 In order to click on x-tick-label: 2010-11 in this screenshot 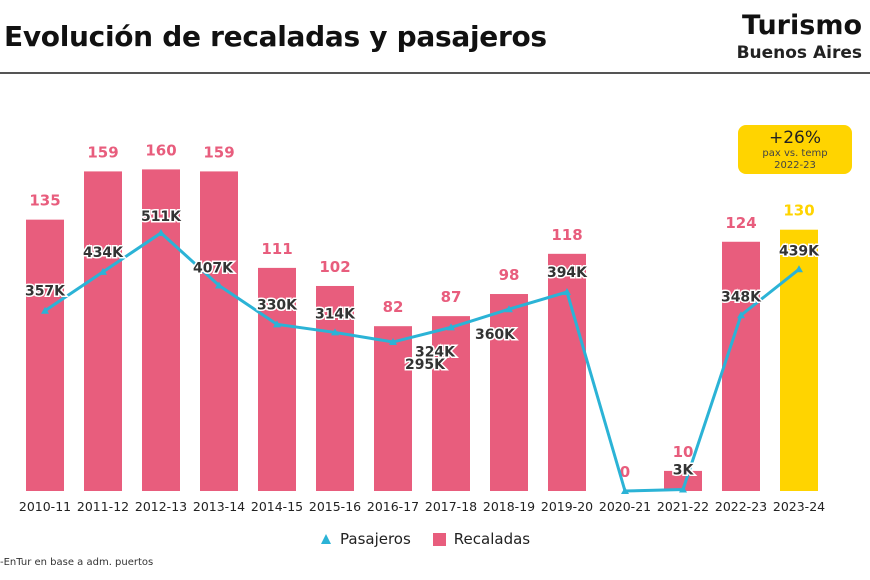, I will do `click(45, 506)`.